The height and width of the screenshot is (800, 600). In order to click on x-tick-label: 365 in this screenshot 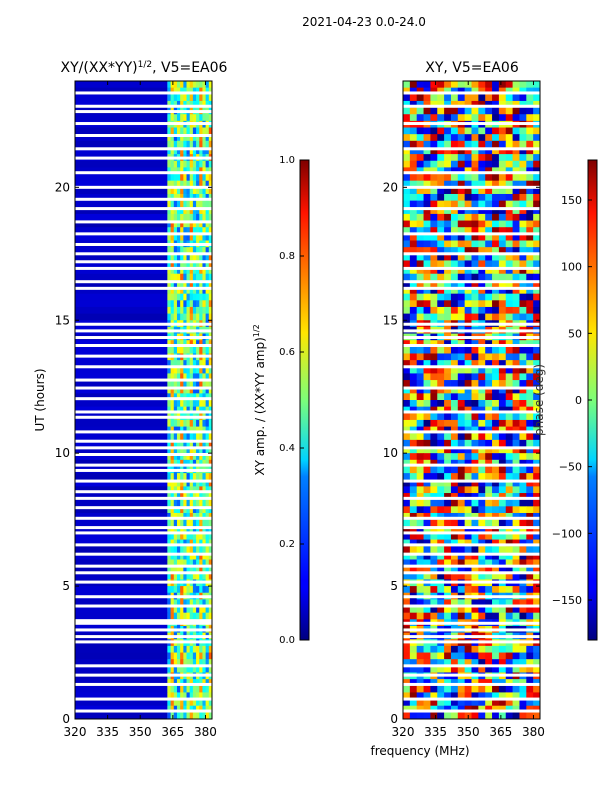, I will do `click(500, 732)`.